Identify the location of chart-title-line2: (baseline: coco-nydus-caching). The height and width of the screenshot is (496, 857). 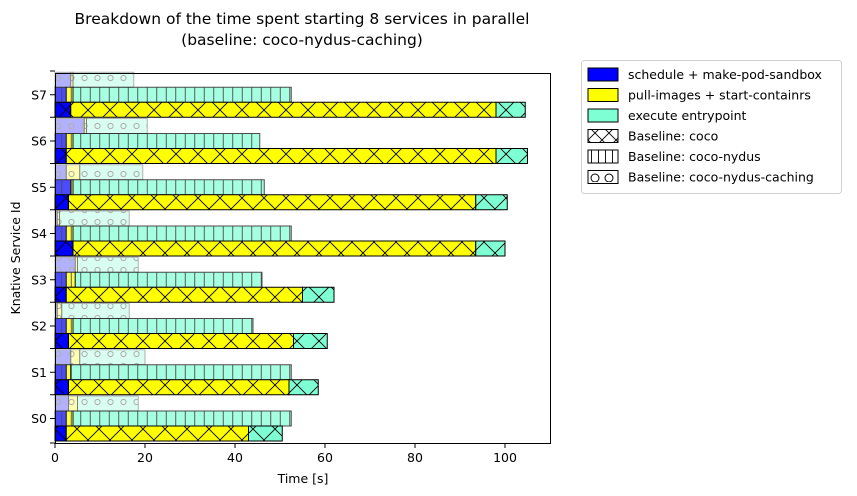
(302, 40).